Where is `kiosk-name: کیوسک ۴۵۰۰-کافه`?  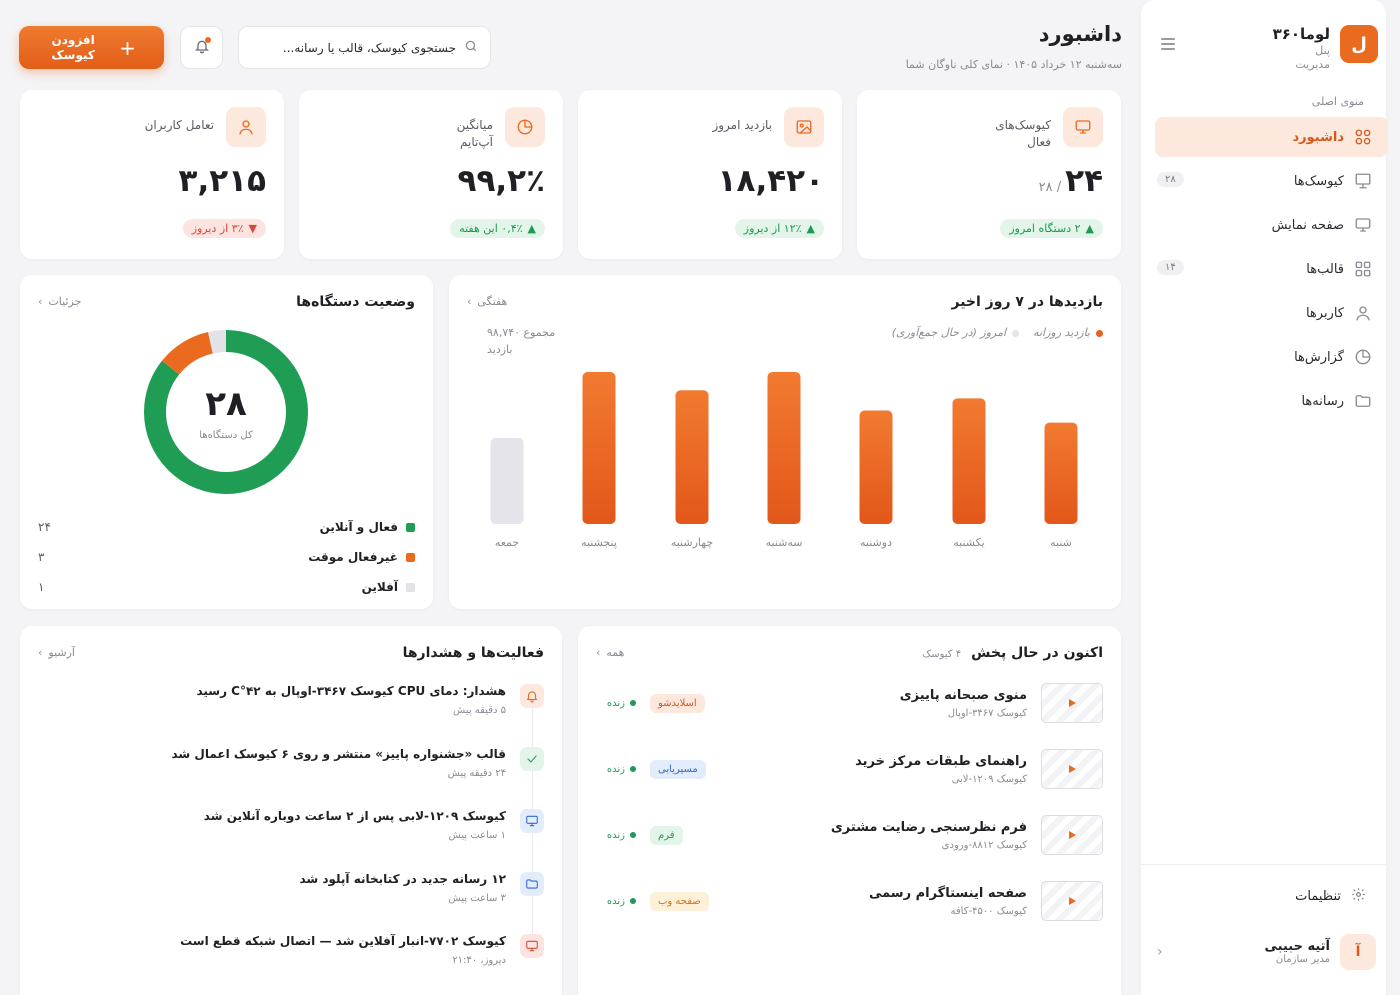
kiosk-name: کیوسک ۴۵۰۰-کافه is located at coordinates (989, 911).